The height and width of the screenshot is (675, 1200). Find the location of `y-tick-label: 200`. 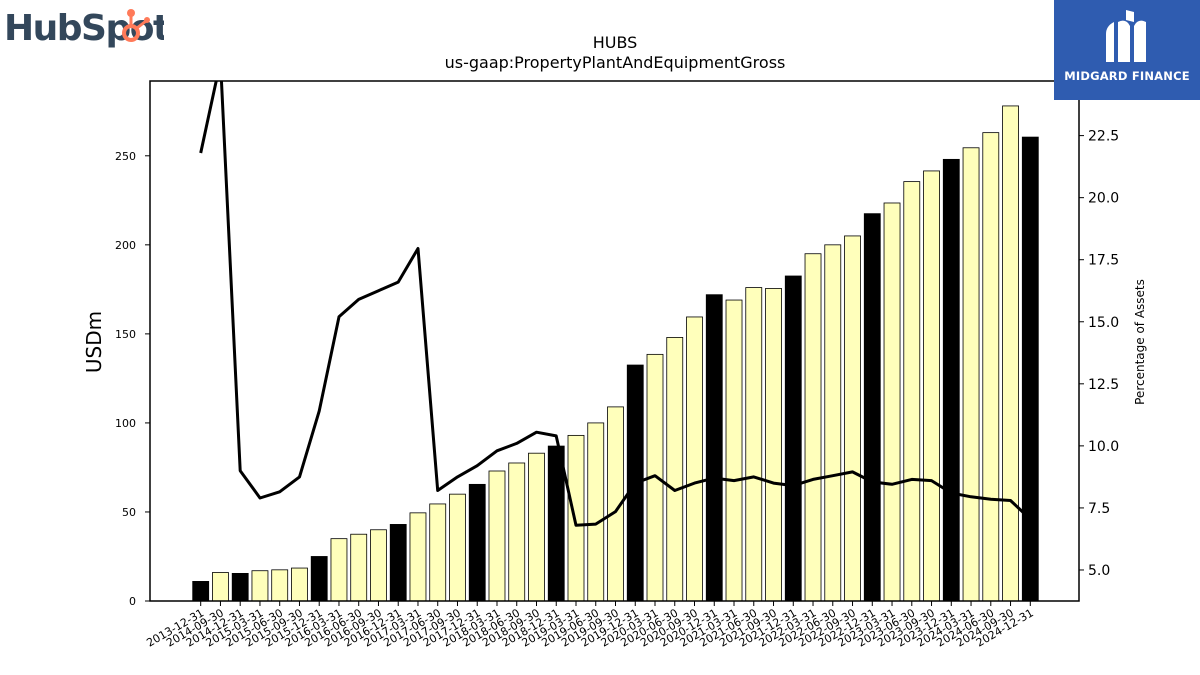

y-tick-label: 200 is located at coordinates (125, 245).